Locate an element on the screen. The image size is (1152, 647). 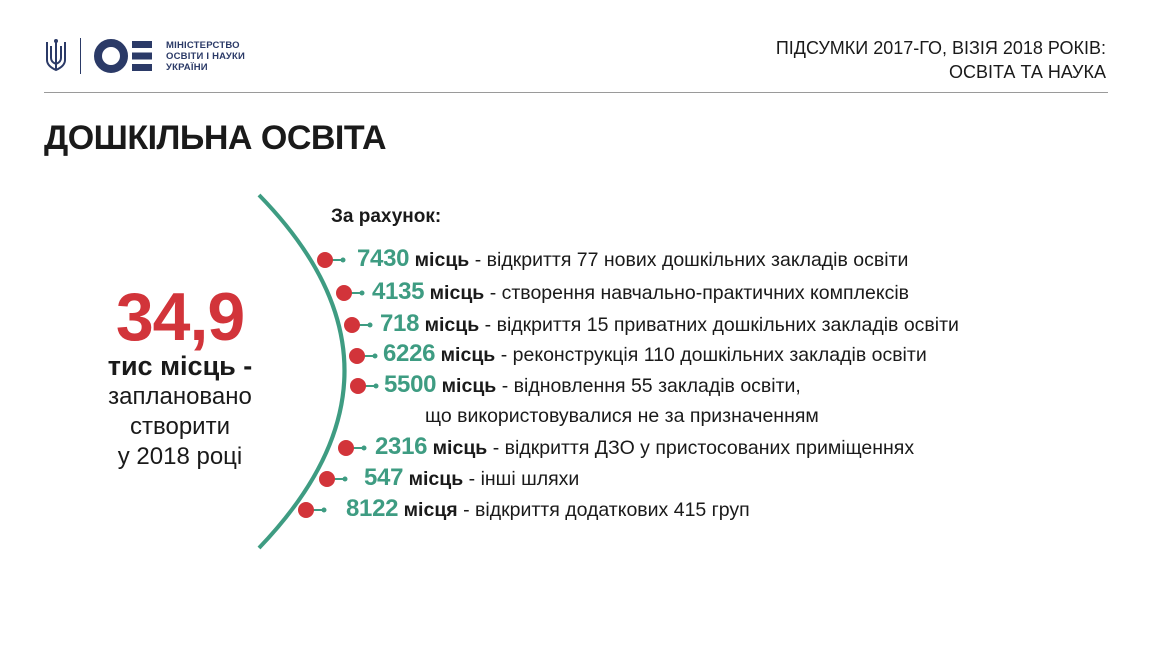
ministry-name: МІНІСТЕРСТВО ОСВІТИ І НАУКИ УКРАЇНИ is located at coordinates (226, 56).